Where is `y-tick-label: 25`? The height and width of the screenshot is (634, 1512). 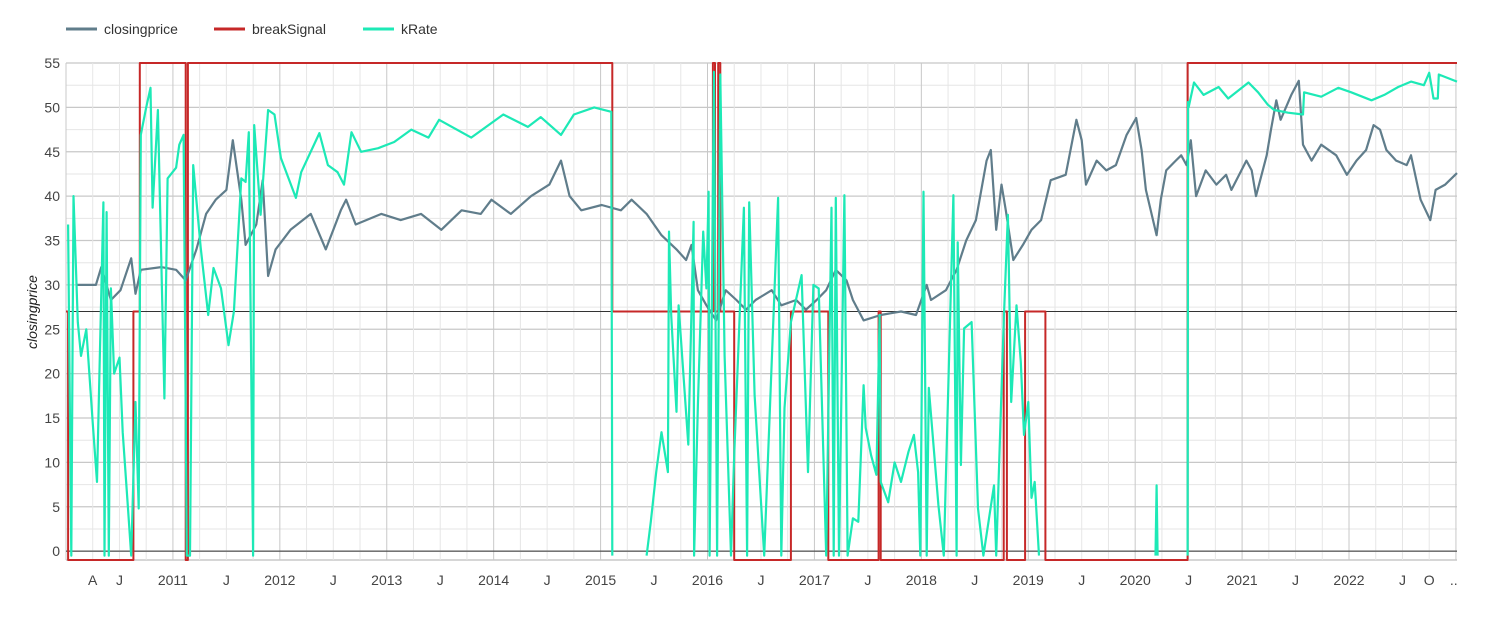 y-tick-label: 25 is located at coordinates (52, 329).